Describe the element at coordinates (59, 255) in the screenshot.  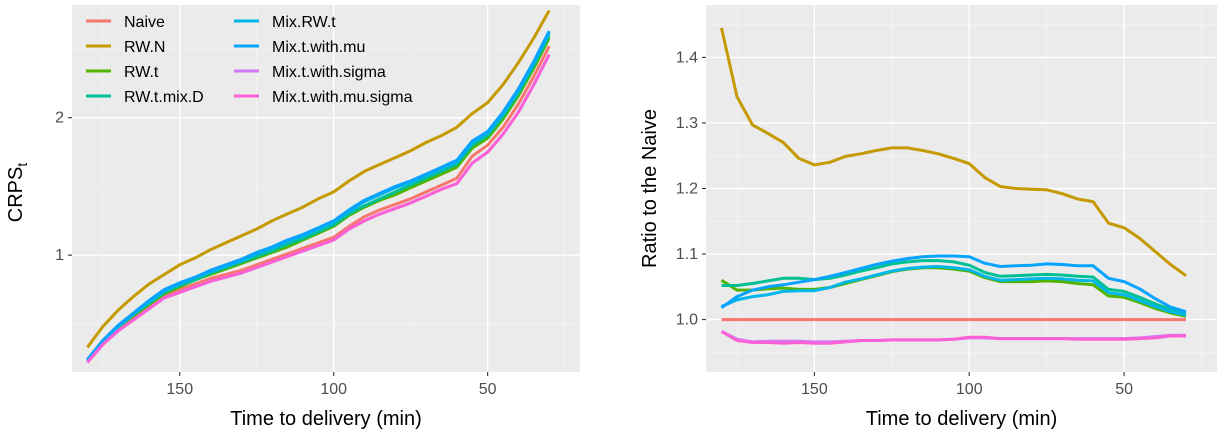
I see `y-tick-label: 1` at that location.